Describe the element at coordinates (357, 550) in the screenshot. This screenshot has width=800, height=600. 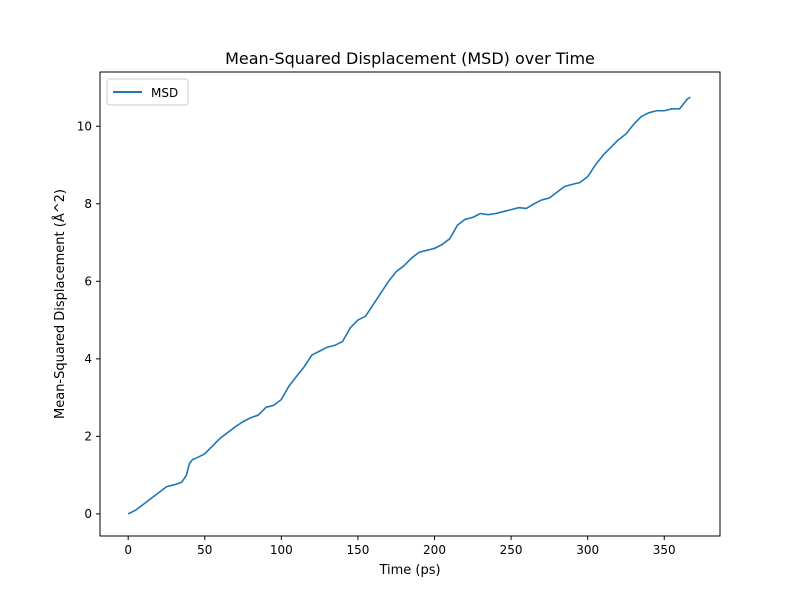
I see `x-tick-label: 150` at that location.